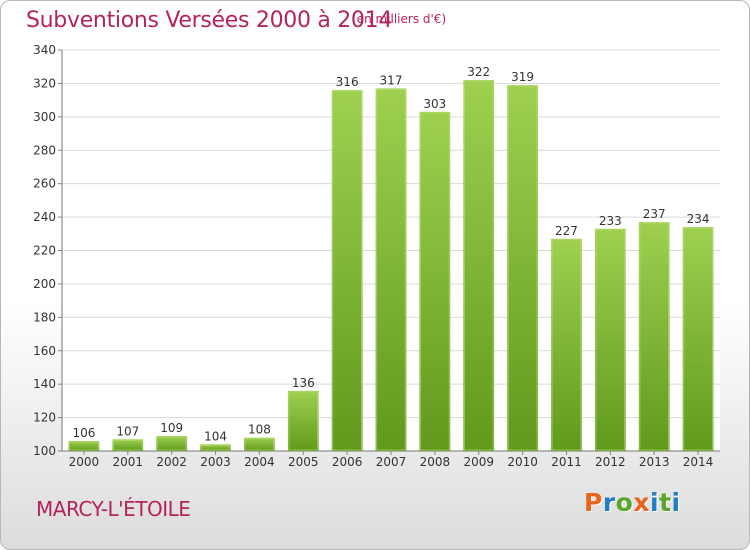 The image size is (750, 550). I want to click on value-label: 136, so click(303, 383).